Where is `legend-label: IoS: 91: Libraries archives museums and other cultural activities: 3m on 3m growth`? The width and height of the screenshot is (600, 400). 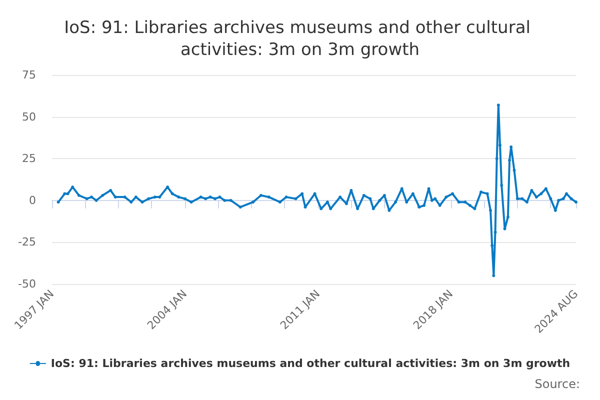
legend-label: IoS: 91: Libraries archives museums and other cultural activities: 3m on 3m growth is located at coordinates (310, 363).